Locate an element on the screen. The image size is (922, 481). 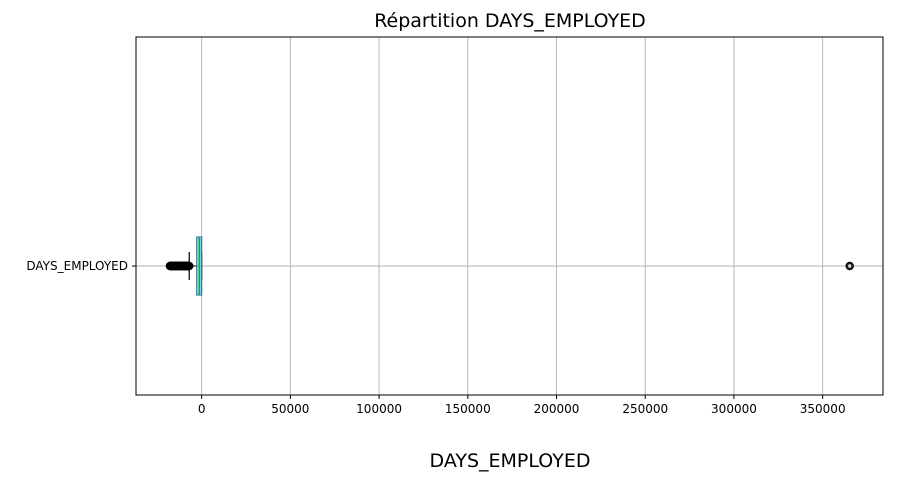
x-tick-label: 300000 is located at coordinates (734, 409).